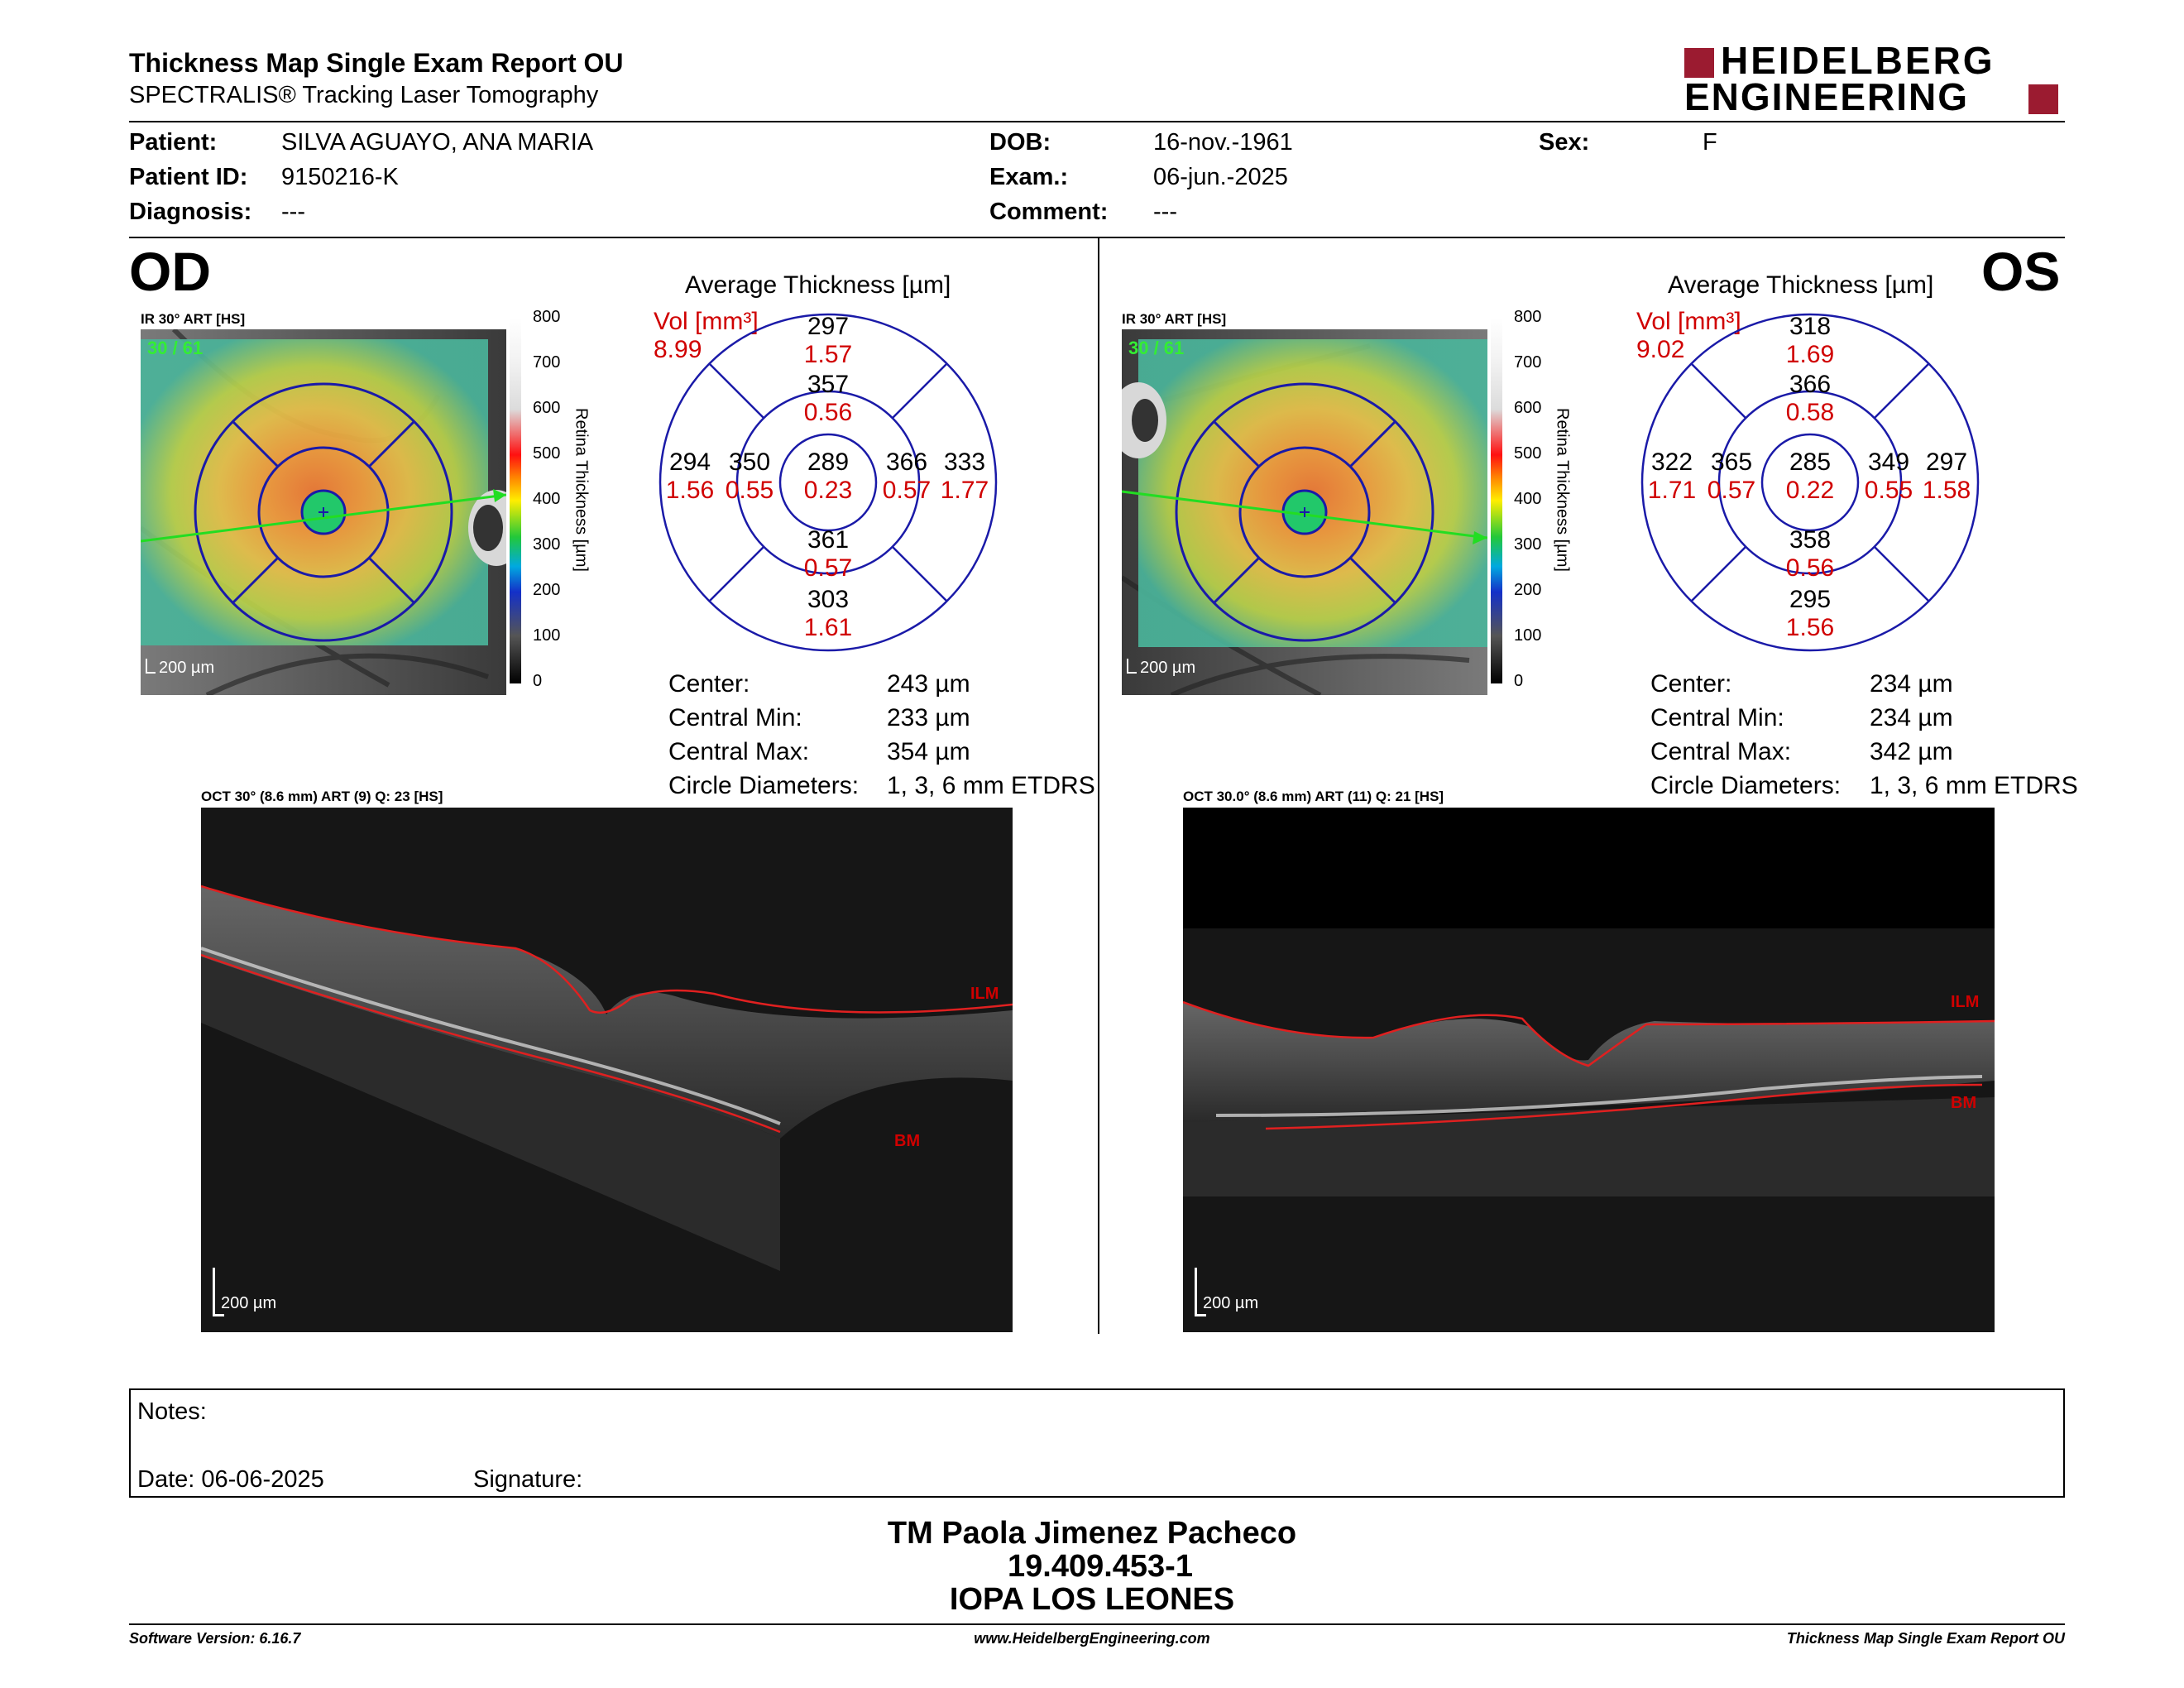 The width and height of the screenshot is (2184, 1688). I want to click on od-fundus-count: 30 / 61, so click(175, 348).